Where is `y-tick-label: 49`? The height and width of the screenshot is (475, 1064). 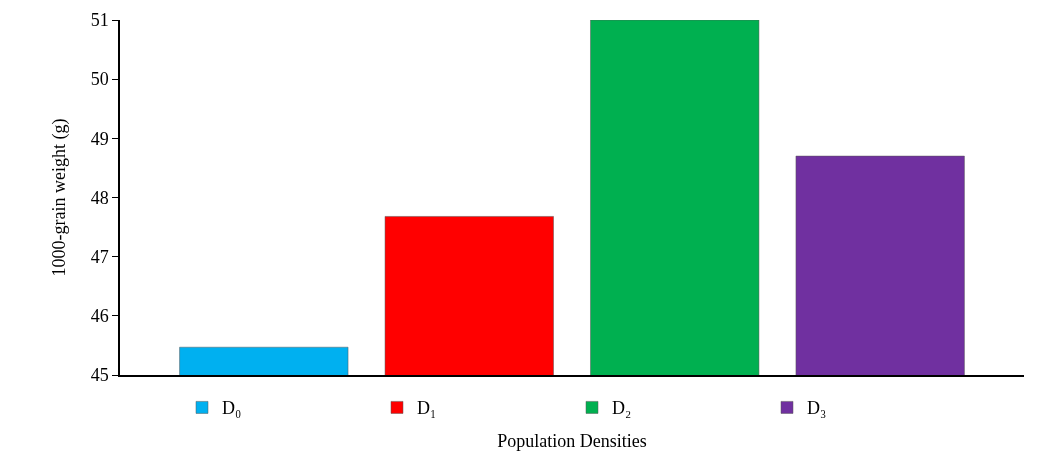 y-tick-label: 49 is located at coordinates (99, 138).